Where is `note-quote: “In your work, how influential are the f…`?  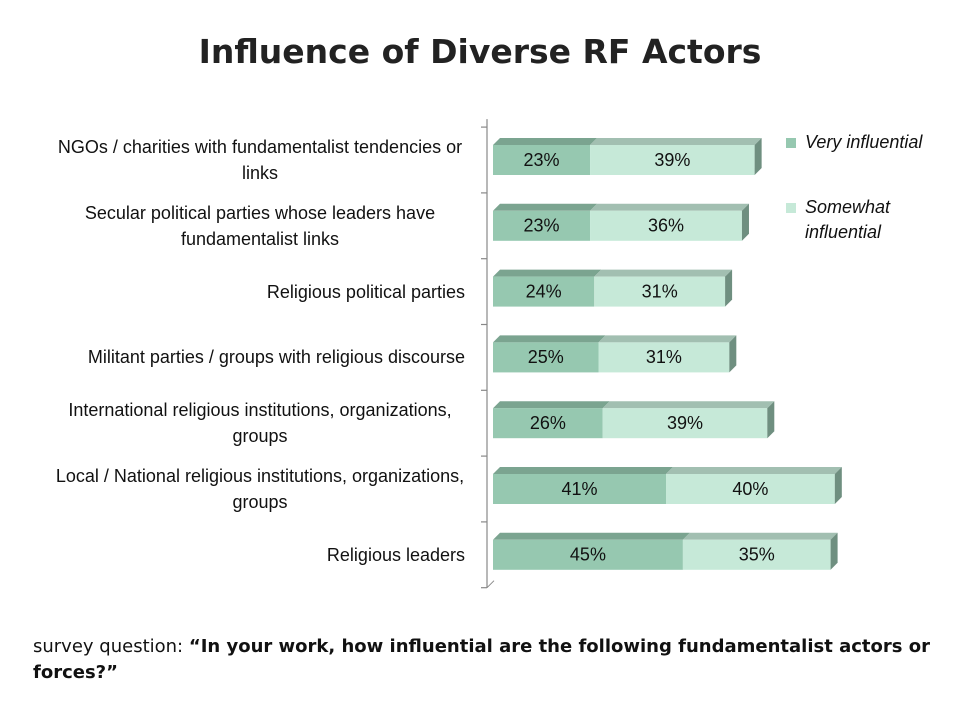 note-quote: “In your work, how influential are the f… is located at coordinates (481, 659).